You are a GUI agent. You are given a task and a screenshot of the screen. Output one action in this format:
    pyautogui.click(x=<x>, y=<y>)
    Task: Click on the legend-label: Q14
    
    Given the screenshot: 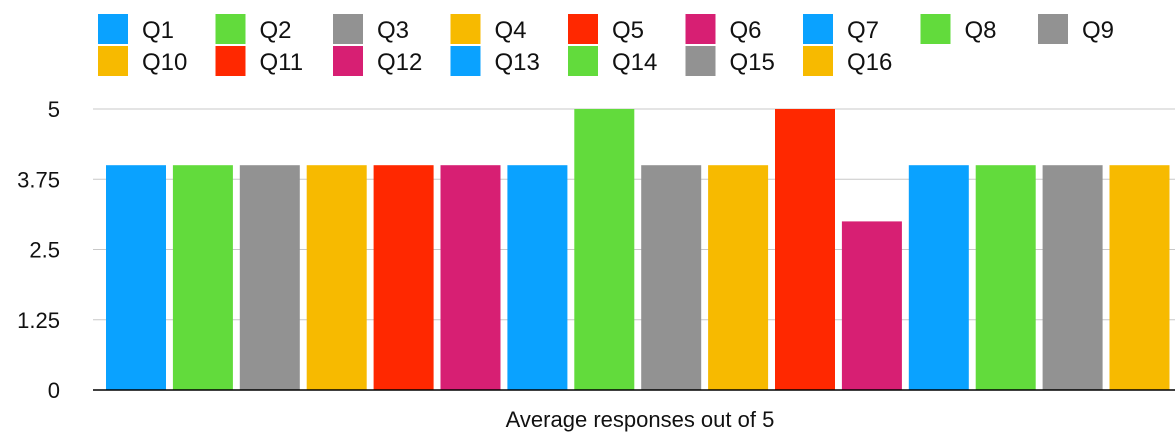 What is the action you would take?
    pyautogui.click(x=634, y=62)
    